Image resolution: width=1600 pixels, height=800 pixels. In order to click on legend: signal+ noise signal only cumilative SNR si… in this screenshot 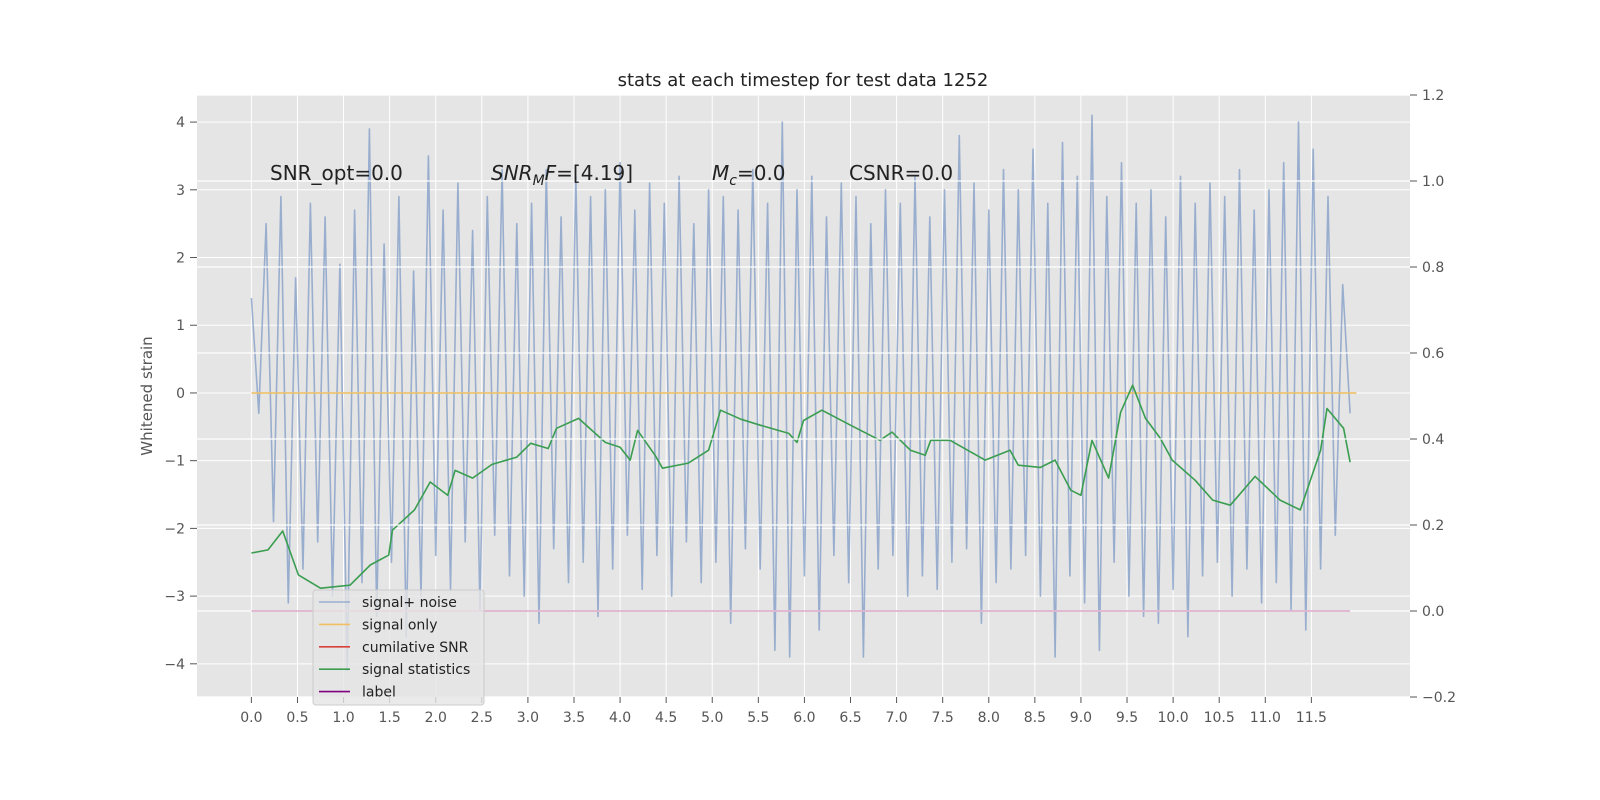, I will do `click(398, 647)`.